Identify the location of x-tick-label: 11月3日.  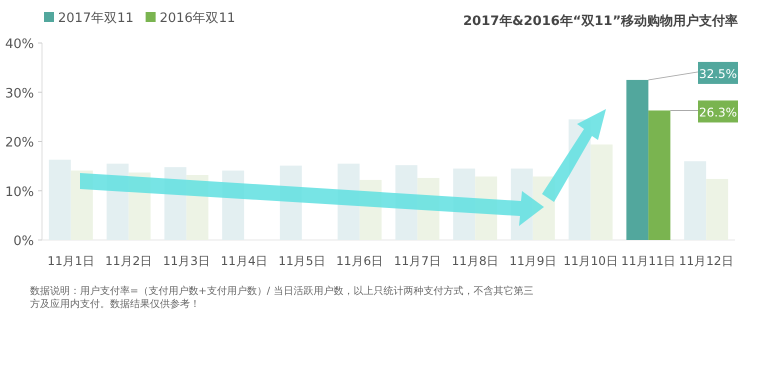
(186, 261).